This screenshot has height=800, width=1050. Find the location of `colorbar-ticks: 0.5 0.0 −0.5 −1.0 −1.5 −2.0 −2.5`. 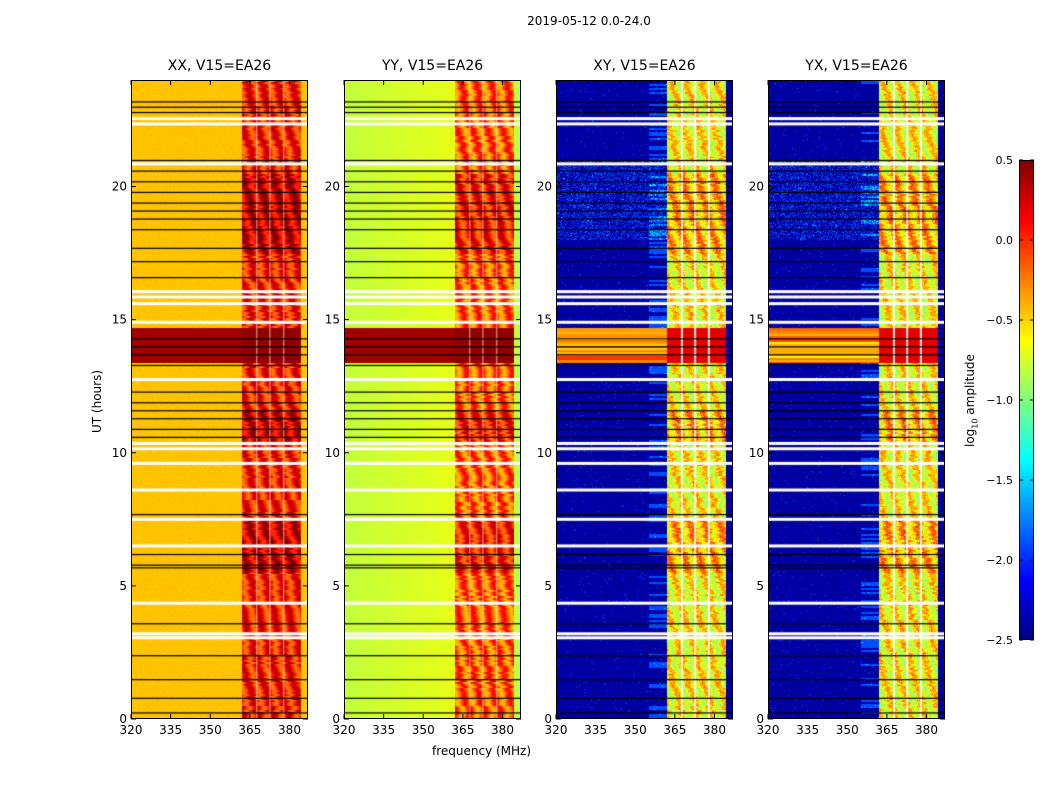

colorbar-ticks: 0.5 0.0 −0.5 −1.0 −1.5 −2.0 −2.5 is located at coordinates (1010, 400).